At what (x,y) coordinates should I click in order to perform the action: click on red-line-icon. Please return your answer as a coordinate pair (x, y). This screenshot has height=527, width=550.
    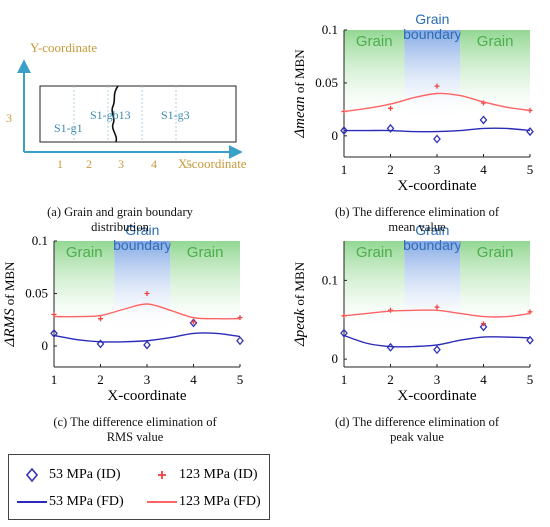
    Looking at the image, I should click on (162, 502).